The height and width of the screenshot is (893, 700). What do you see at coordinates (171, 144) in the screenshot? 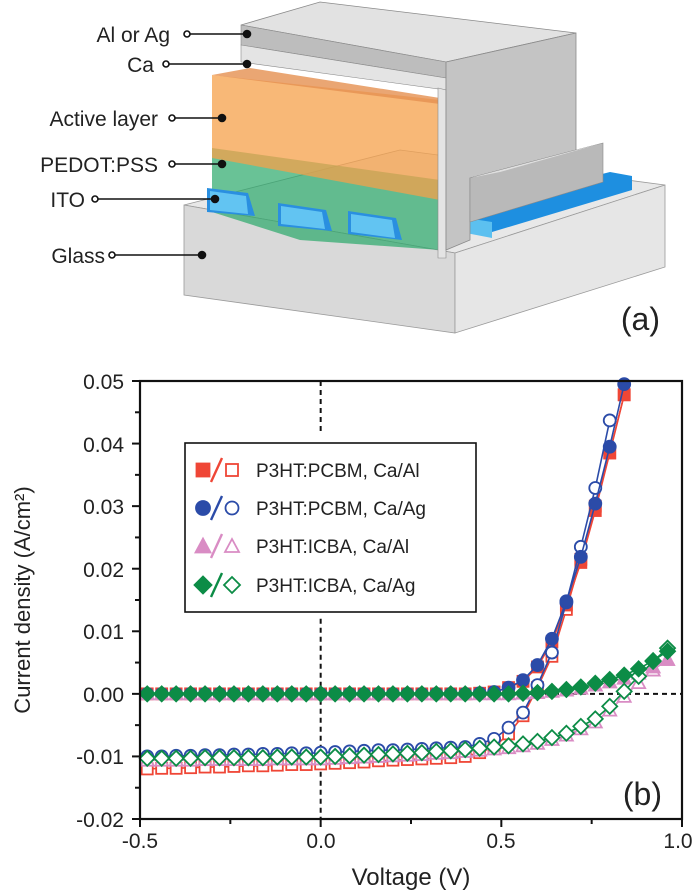
I see `leader-lines` at bounding box center [171, 144].